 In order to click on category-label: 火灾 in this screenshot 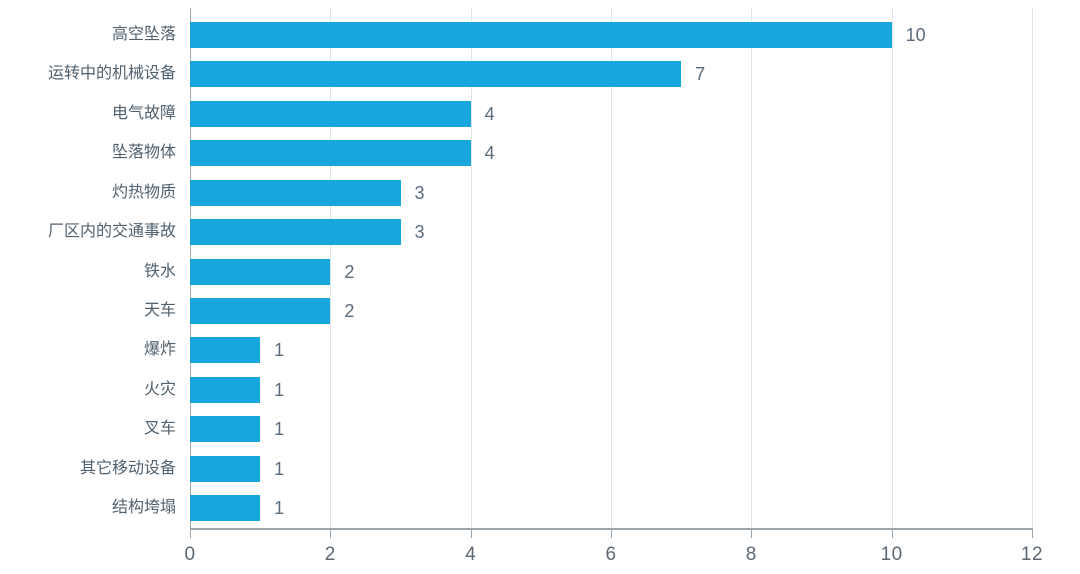, I will do `click(159, 389)`.